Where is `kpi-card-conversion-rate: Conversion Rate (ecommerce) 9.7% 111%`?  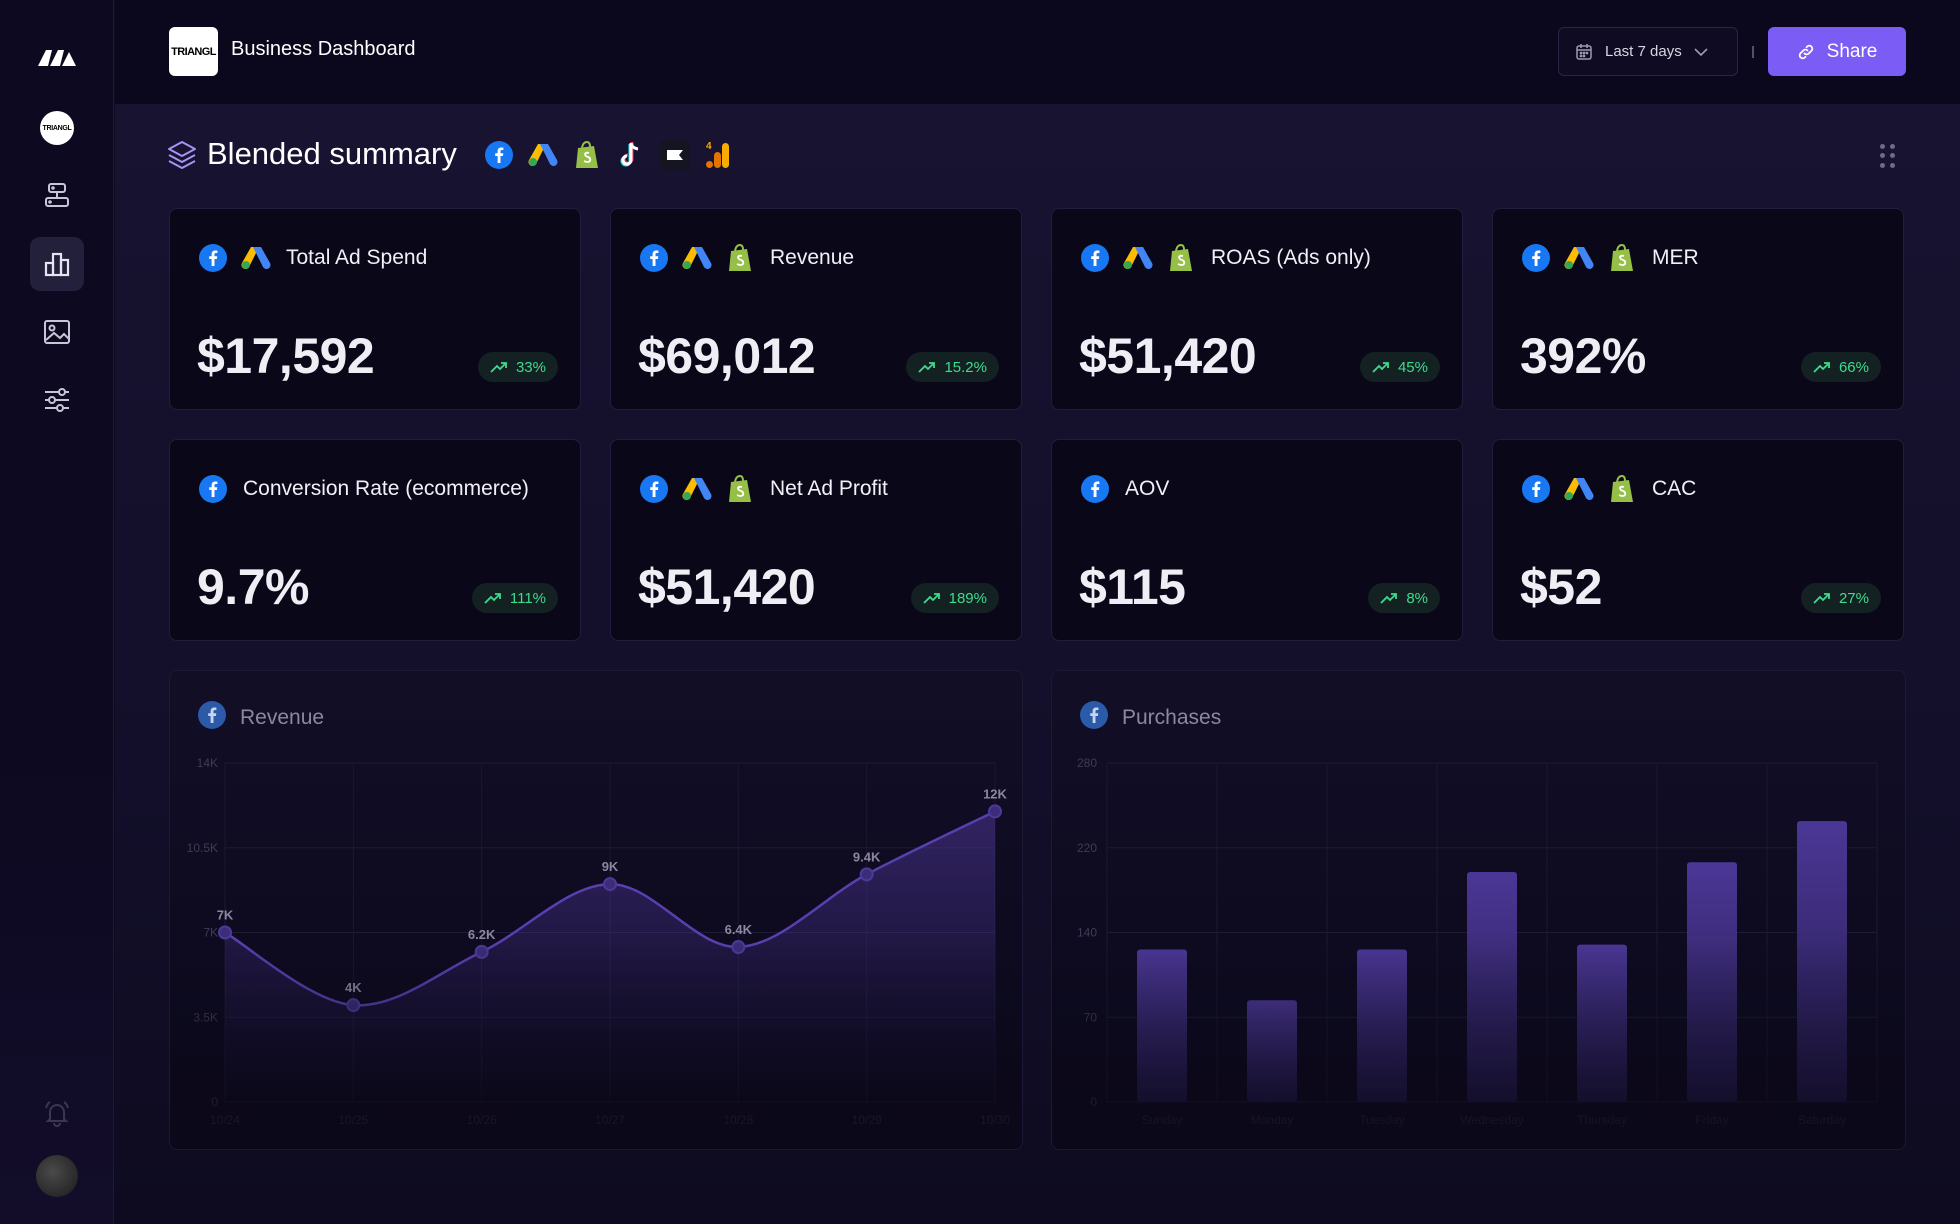
kpi-card-conversion-rate: Conversion Rate (ecommerce) 9.7% 111% is located at coordinates (375, 540).